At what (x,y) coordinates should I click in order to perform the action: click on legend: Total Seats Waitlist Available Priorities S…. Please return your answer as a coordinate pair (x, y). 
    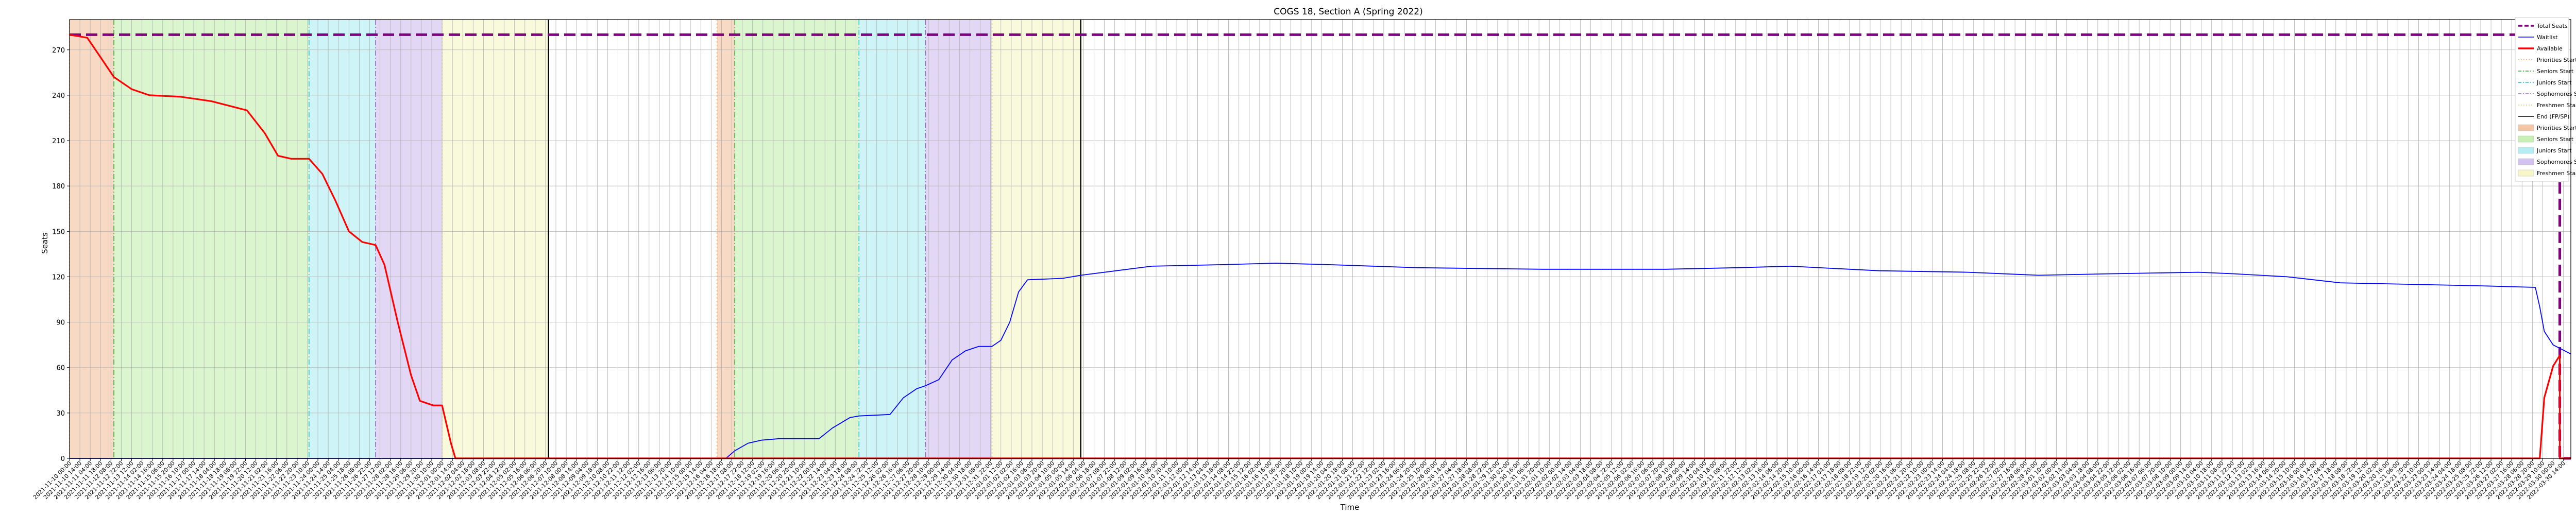
    Looking at the image, I should click on (2546, 100).